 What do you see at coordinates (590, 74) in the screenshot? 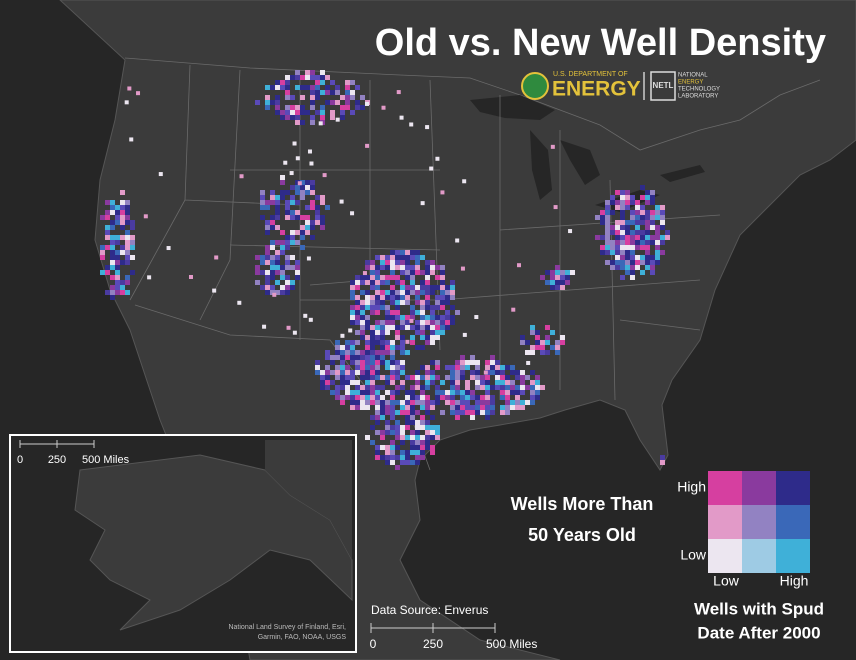
I see `doe-line1: U.S. DEPARTMENT OF` at bounding box center [590, 74].